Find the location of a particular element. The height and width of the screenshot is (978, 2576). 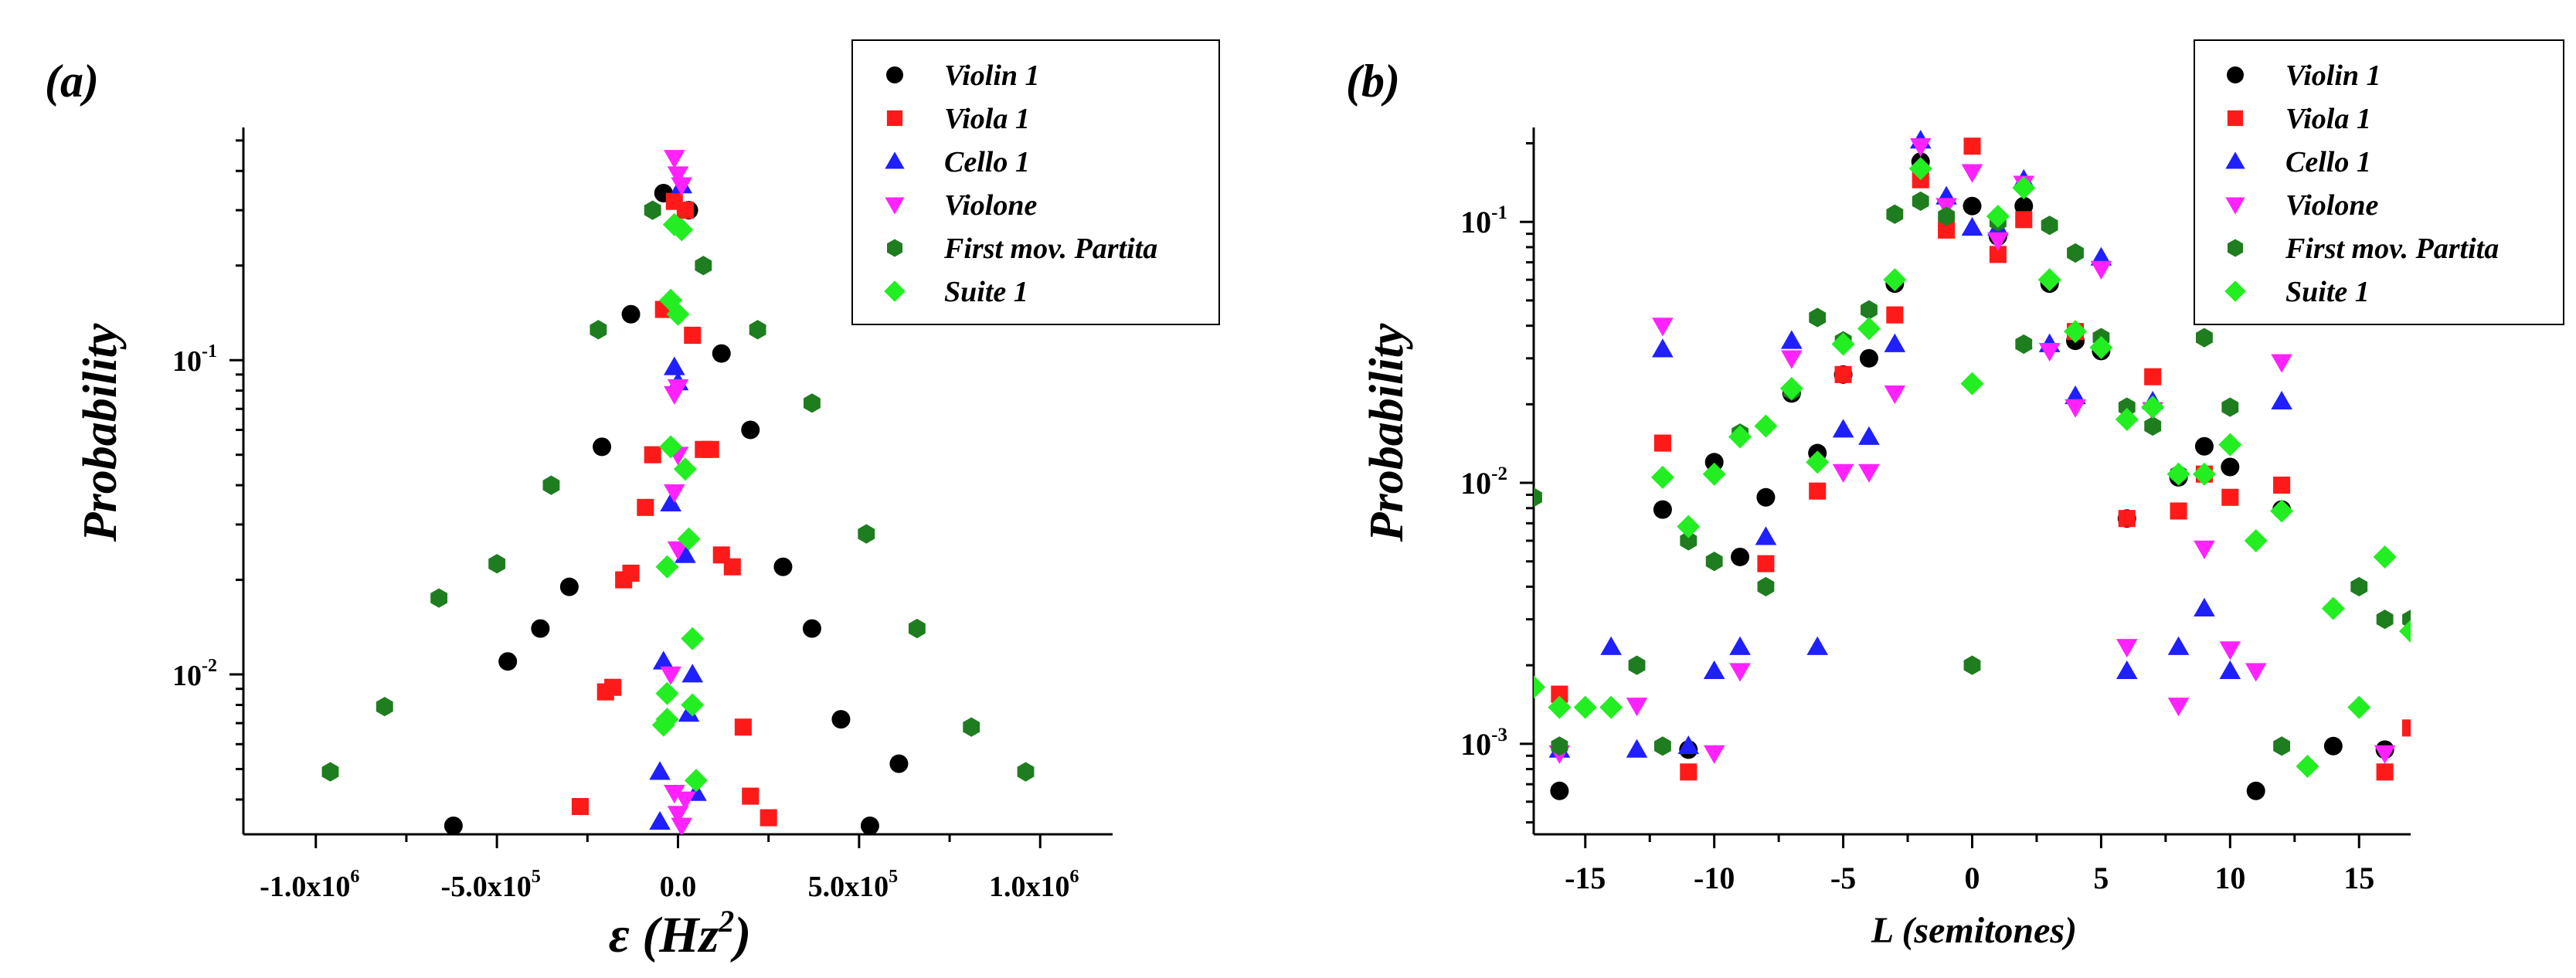

panel-a-x-ticks: -1.0x10⁶ -5.0x10⁵ 0.0 5.0x105 1.0x106 is located at coordinates (669, 868).